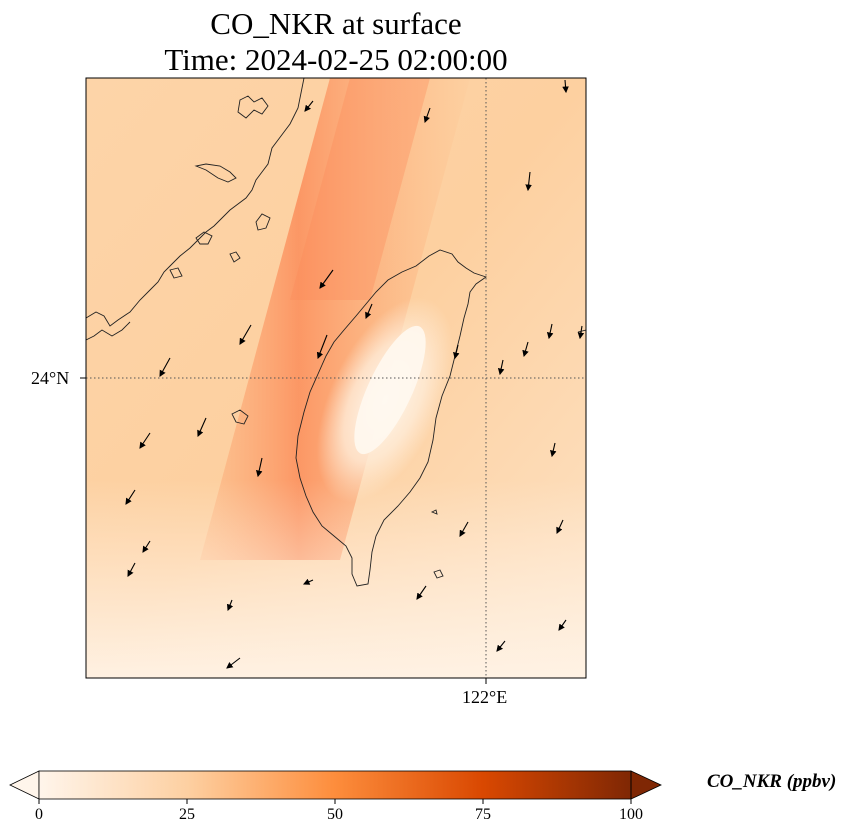 The width and height of the screenshot is (858, 836). I want to click on colorbar-extend-high, so click(646, 785).